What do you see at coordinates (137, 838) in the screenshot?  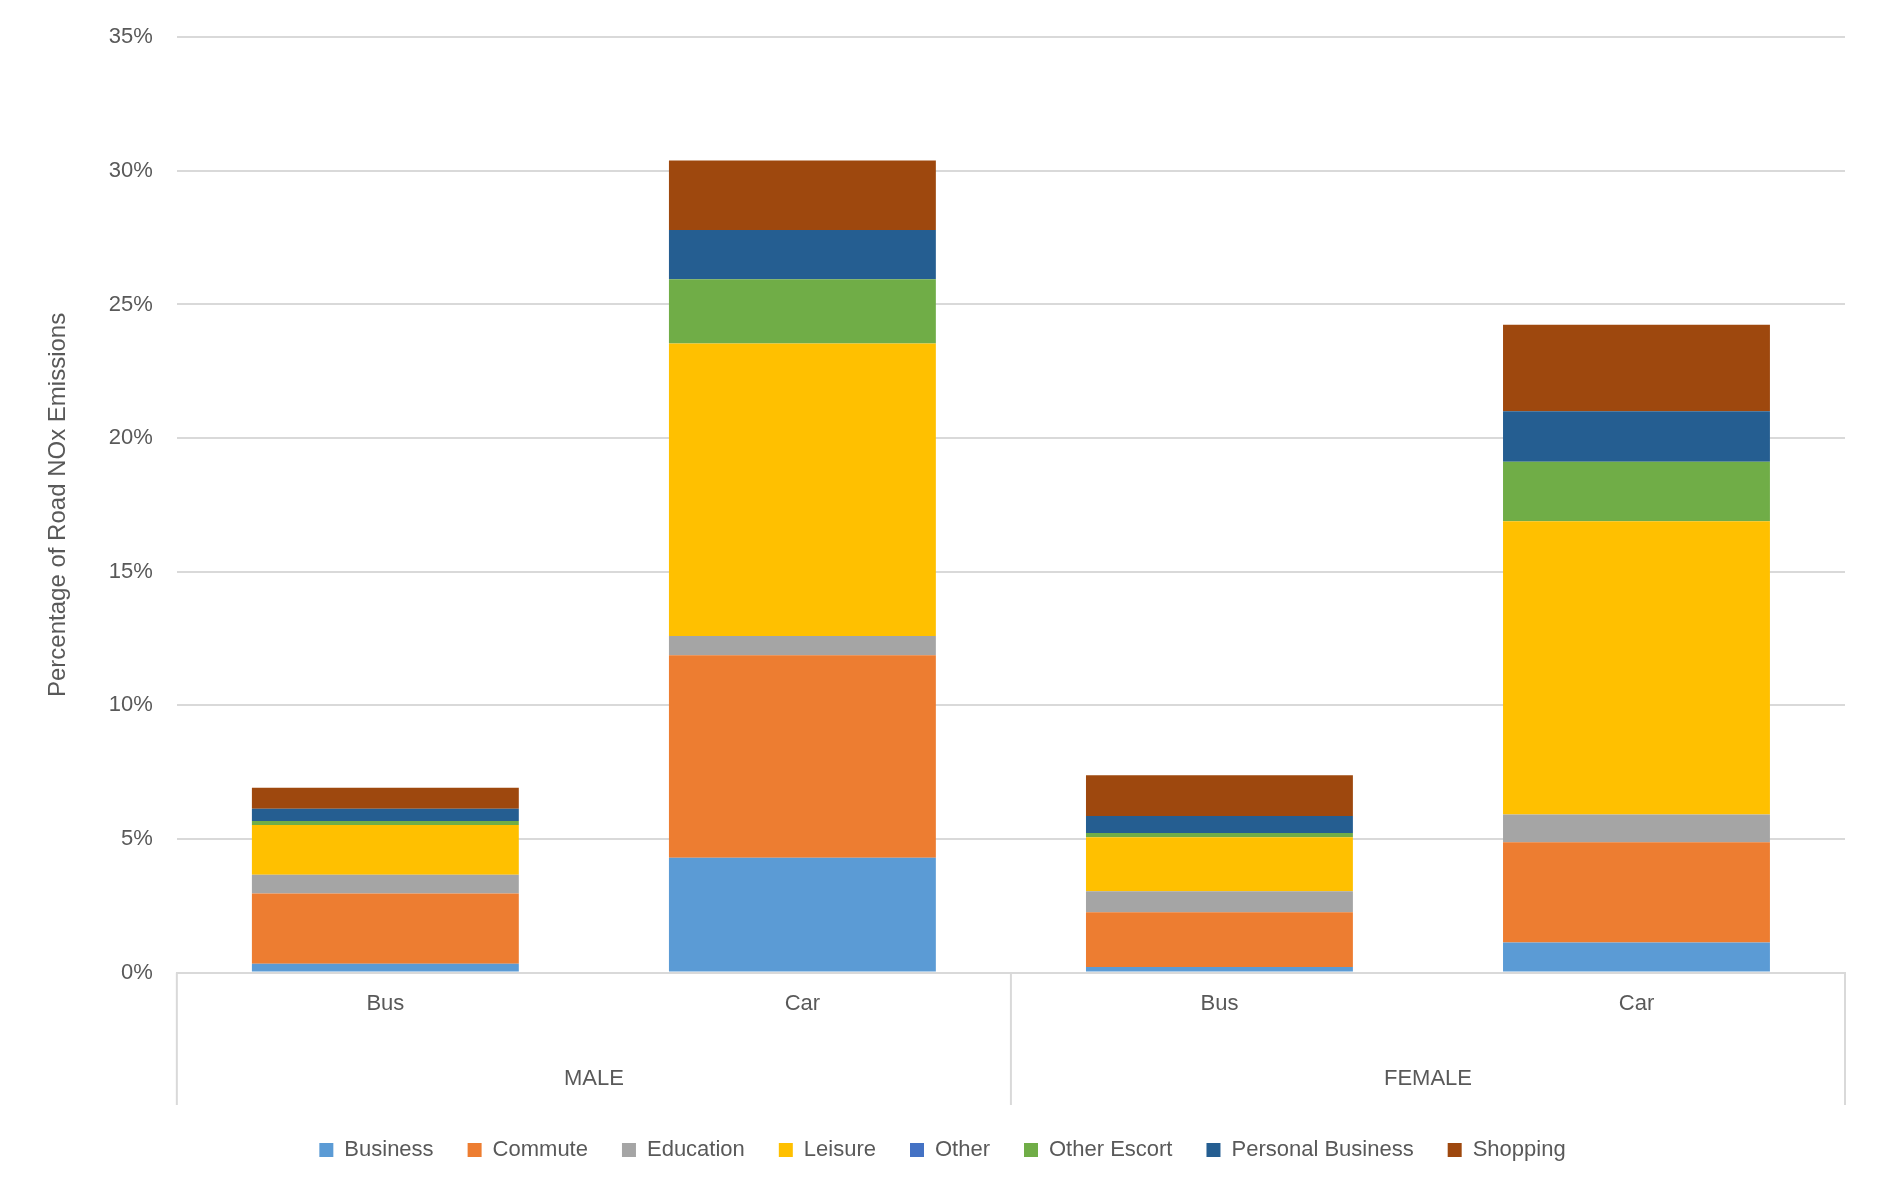 I see `y-tick-label: 5%` at bounding box center [137, 838].